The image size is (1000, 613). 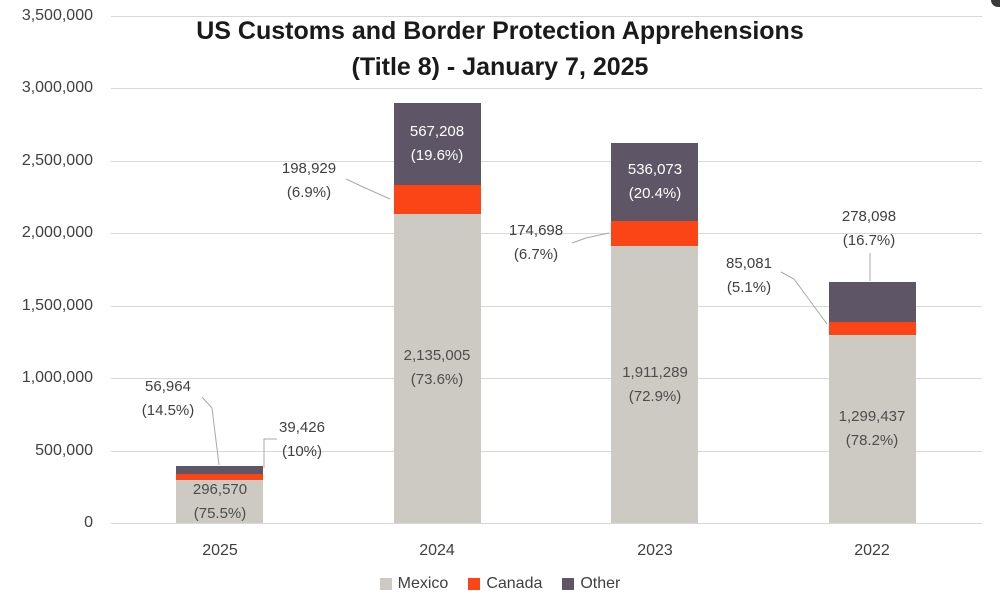 I want to click on legend-swatch-other, so click(x=568, y=584).